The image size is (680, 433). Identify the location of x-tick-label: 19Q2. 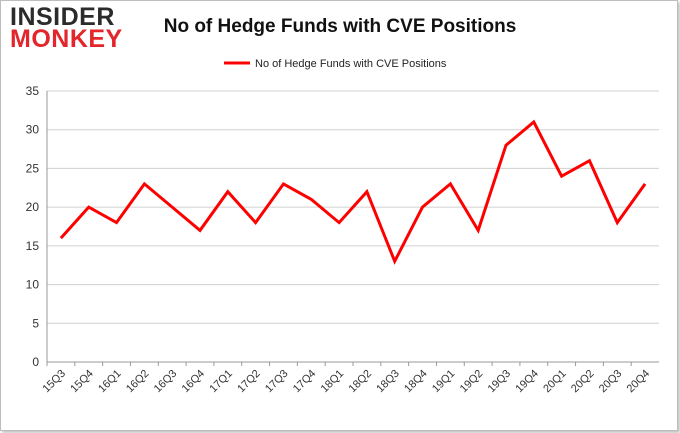
(472, 382).